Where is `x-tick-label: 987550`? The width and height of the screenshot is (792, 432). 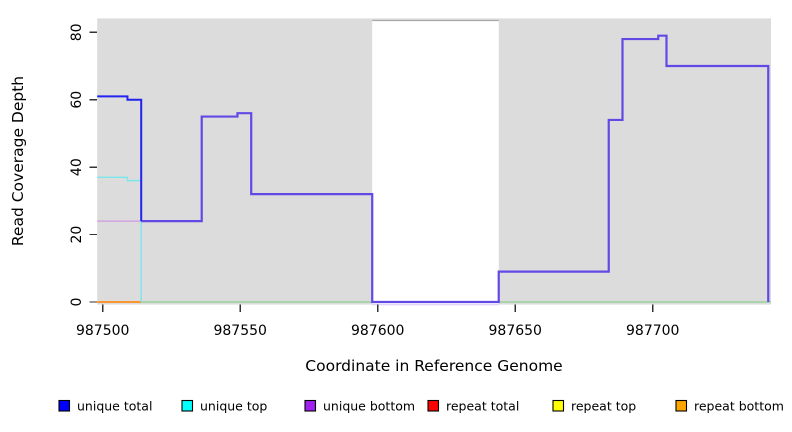 x-tick-label: 987550 is located at coordinates (239, 331).